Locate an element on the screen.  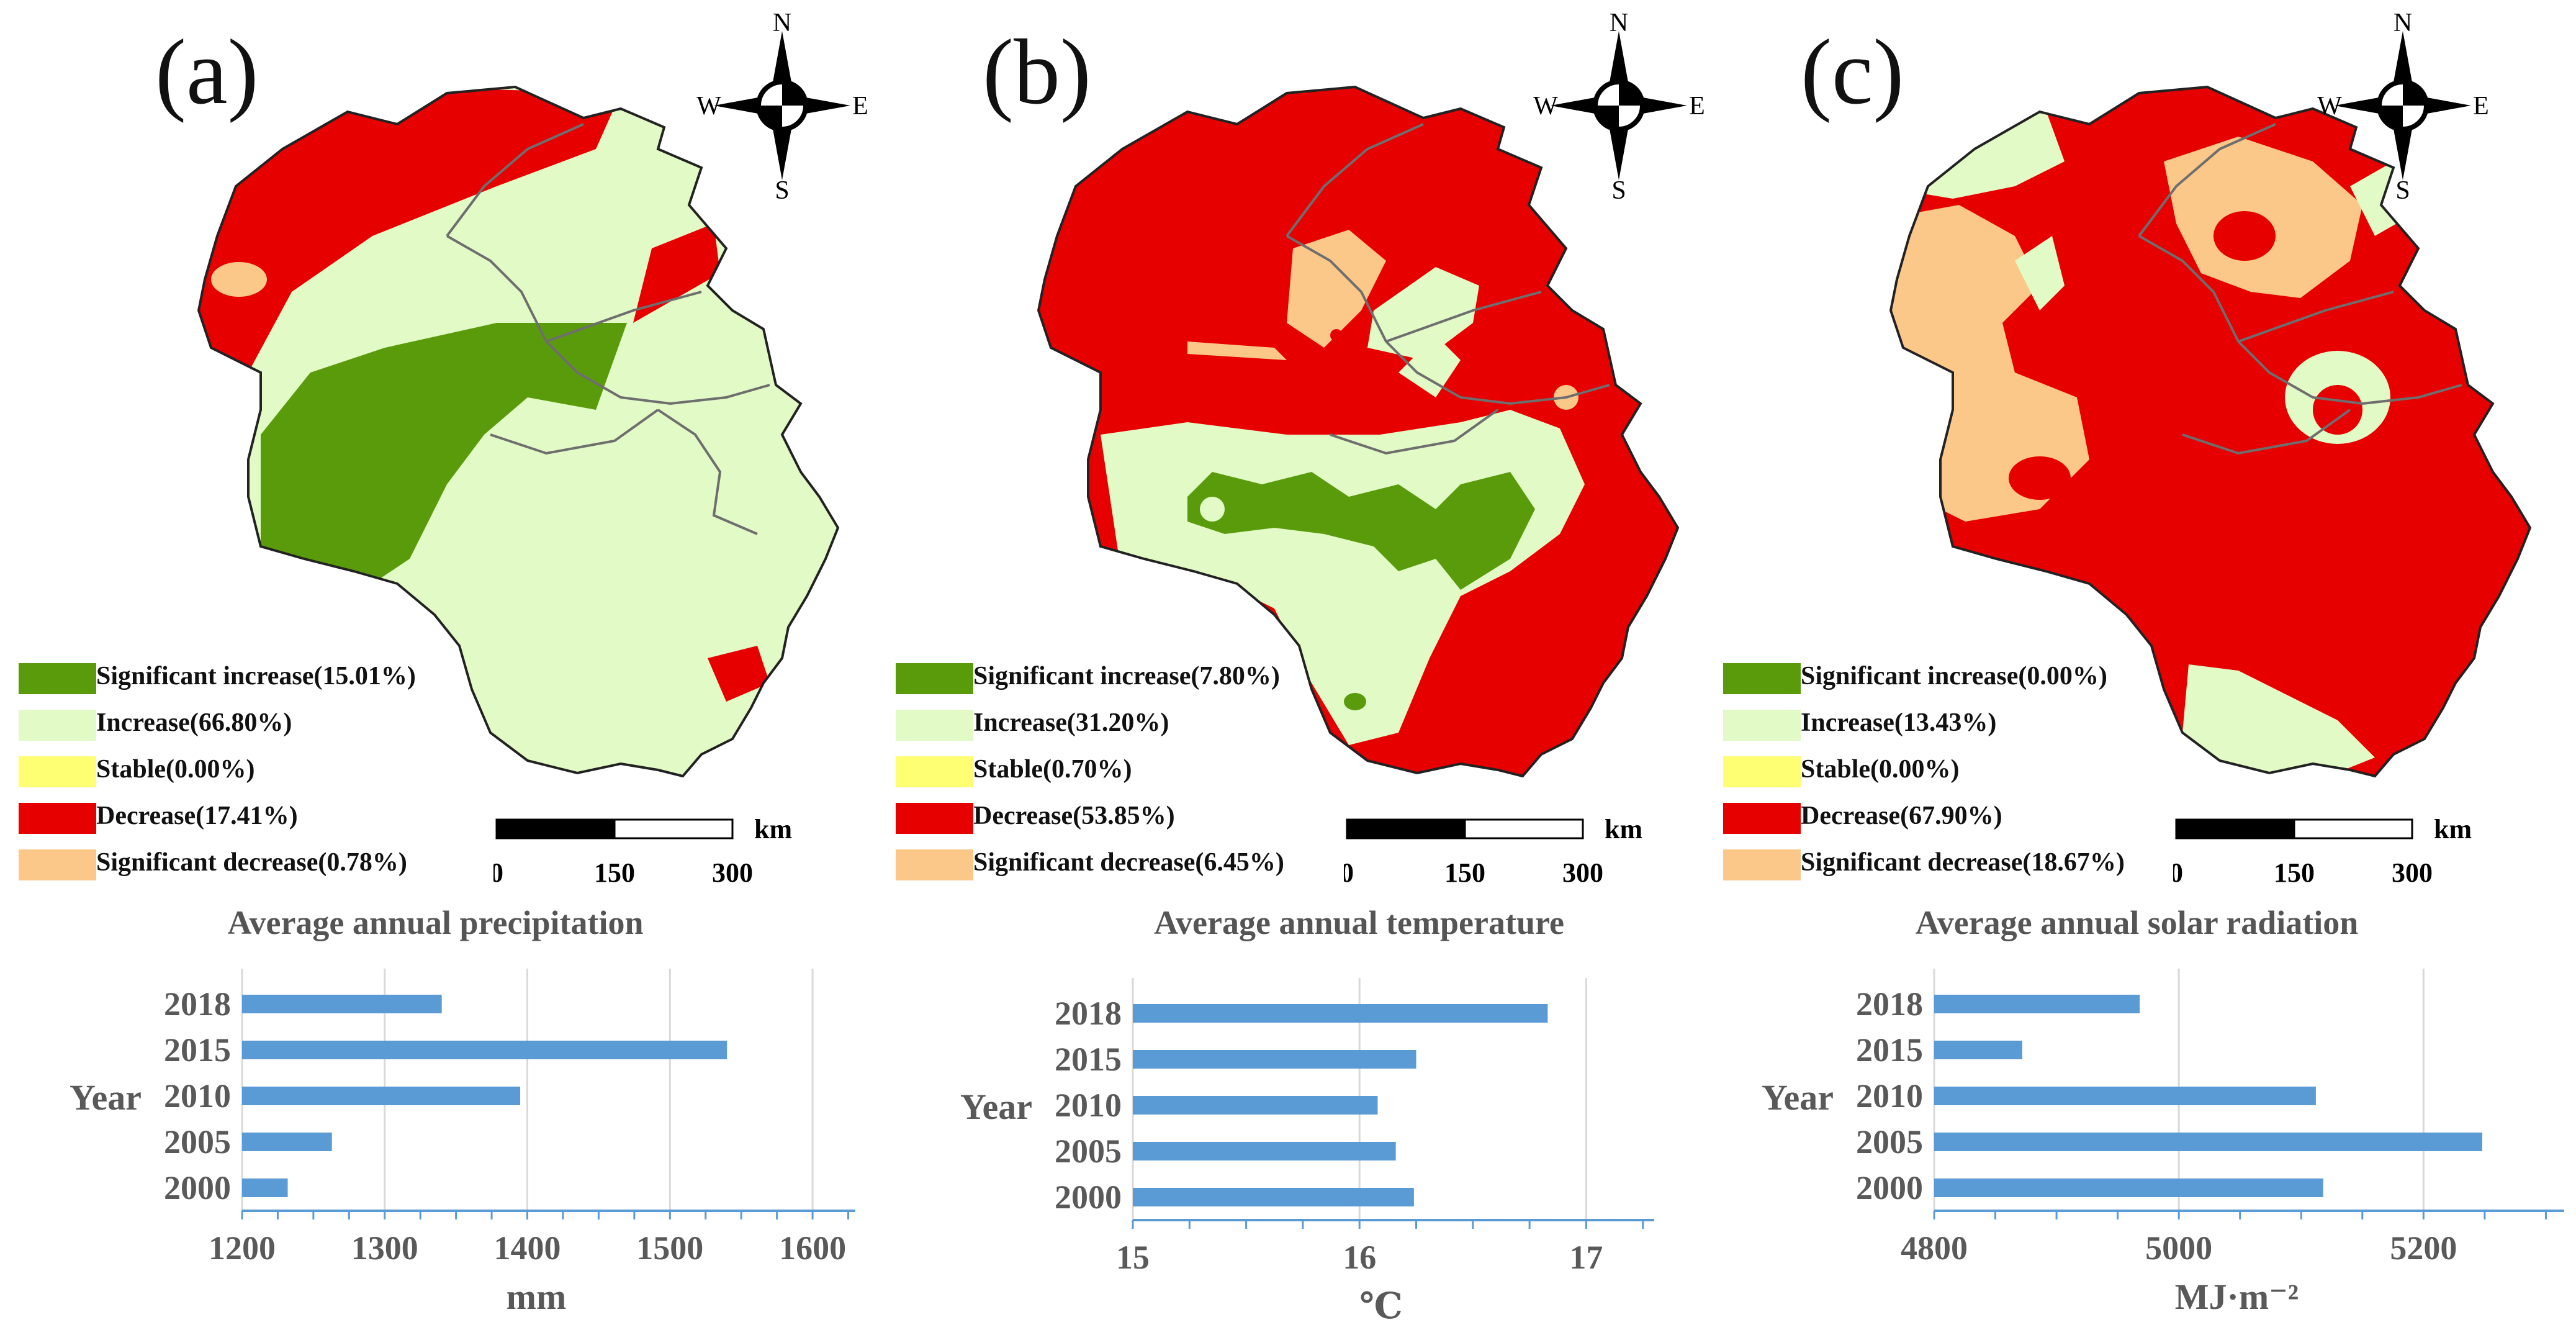
x-tick-label: 1500 is located at coordinates (669, 1248).